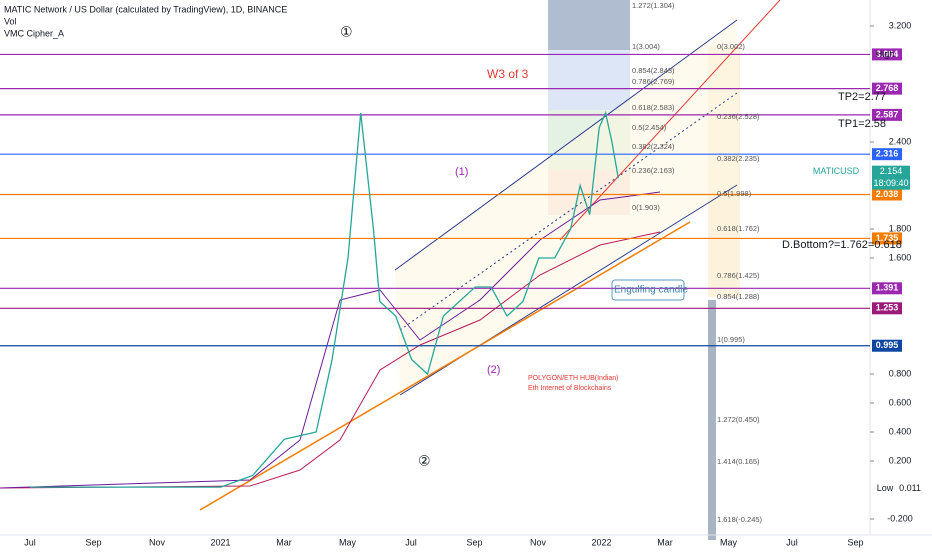 This screenshot has width=932, height=555. Describe the element at coordinates (653, 170) in the screenshot. I see `fib-label: 0.236(2.163)` at that location.